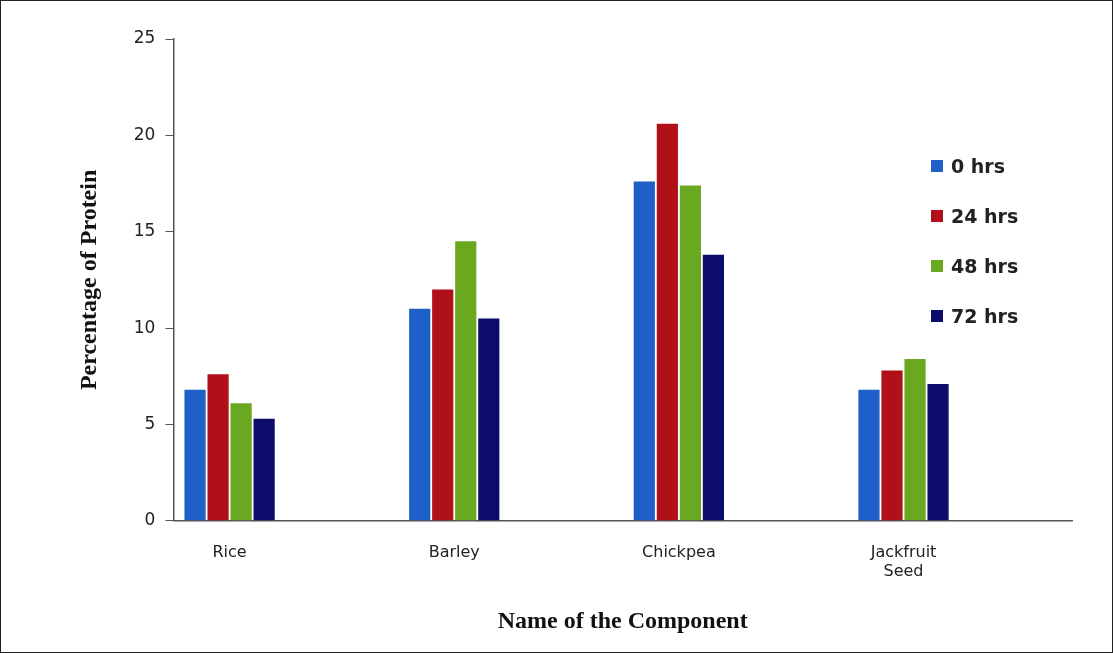 This screenshot has height=653, width=1113. Describe the element at coordinates (679, 551) in the screenshot. I see `x-tick-label: Chickpea` at that location.